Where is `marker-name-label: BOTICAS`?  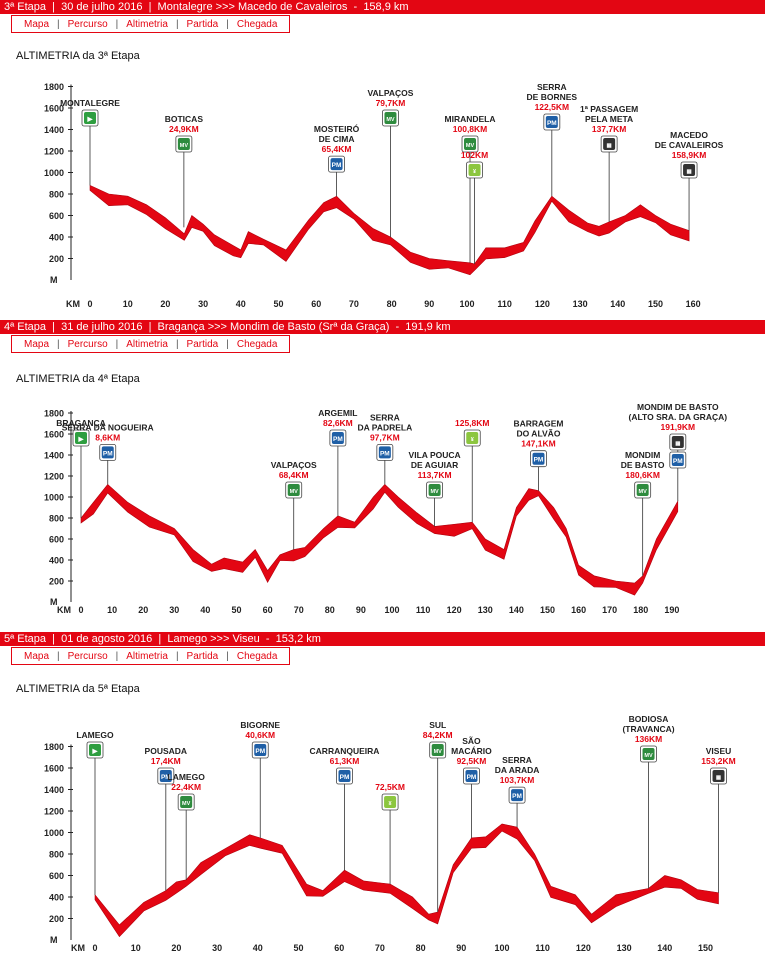 marker-name-label: BOTICAS is located at coordinates (184, 119).